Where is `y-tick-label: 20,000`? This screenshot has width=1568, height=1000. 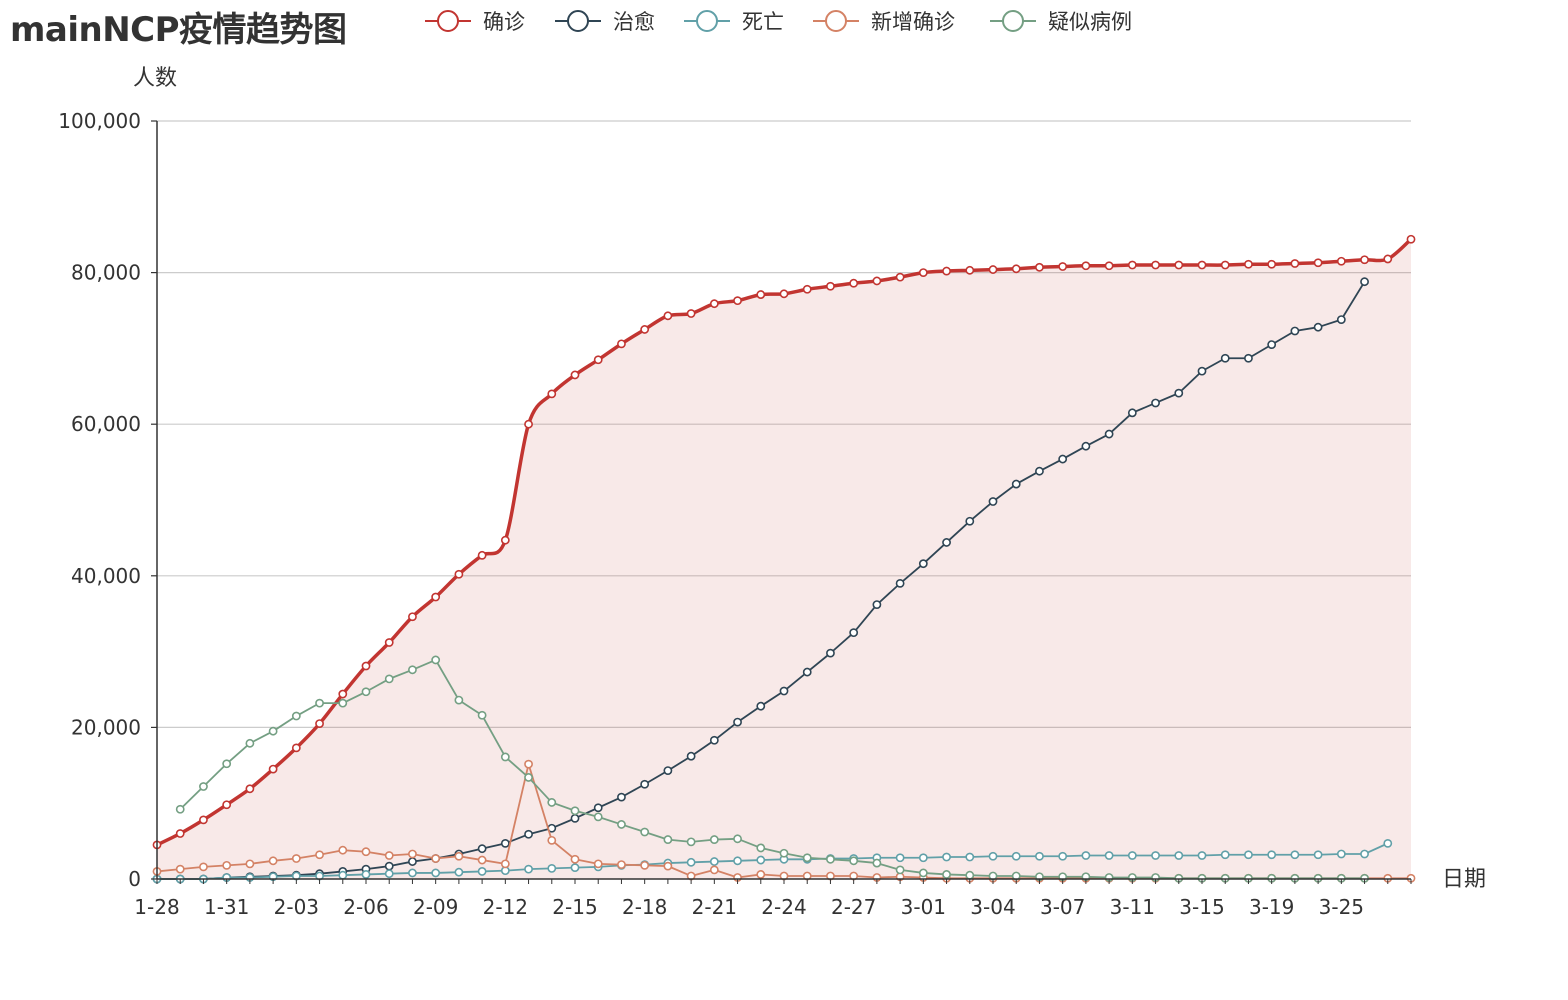
y-tick-label: 20,000 is located at coordinates (106, 727).